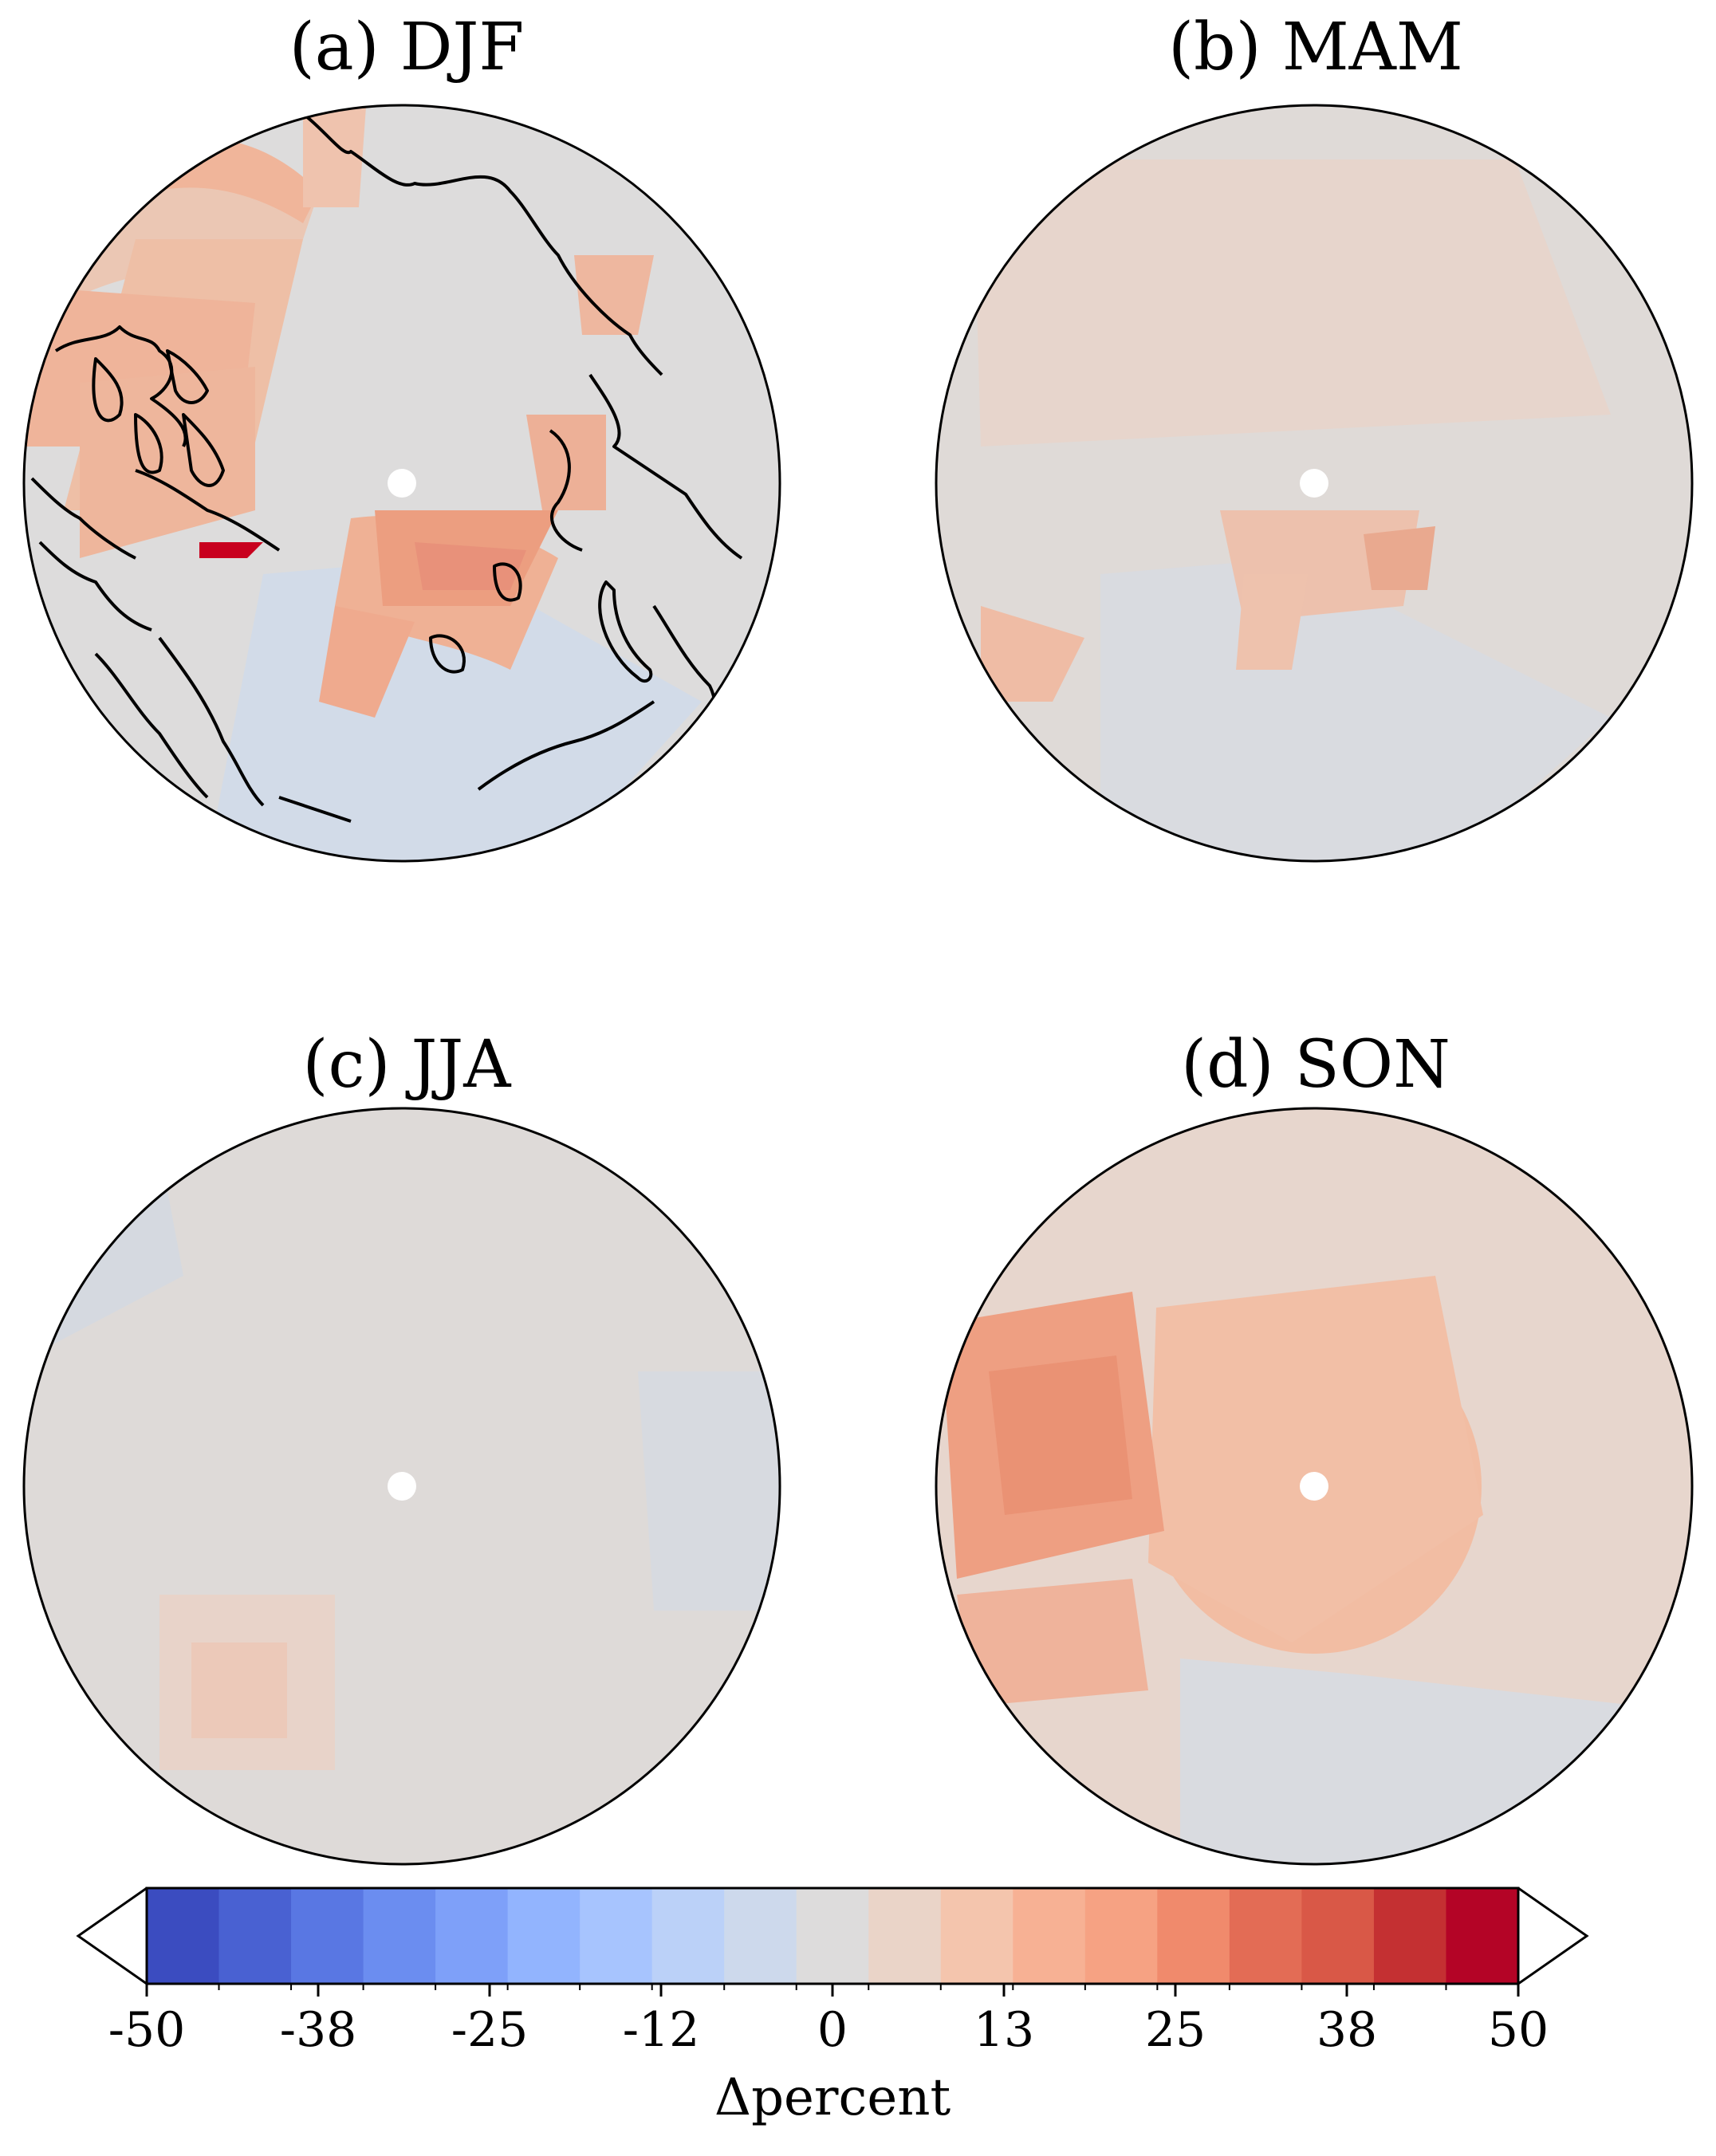  I want to click on colorbar-extend-low, so click(112, 1936).